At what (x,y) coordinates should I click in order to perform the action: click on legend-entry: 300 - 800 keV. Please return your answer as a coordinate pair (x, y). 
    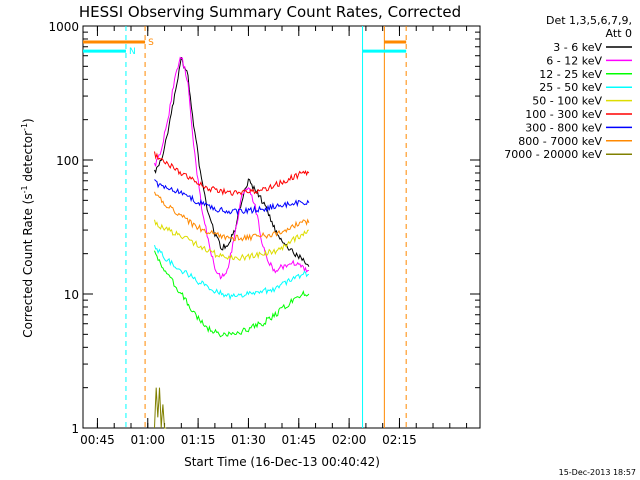
    Looking at the image, I should click on (563, 127).